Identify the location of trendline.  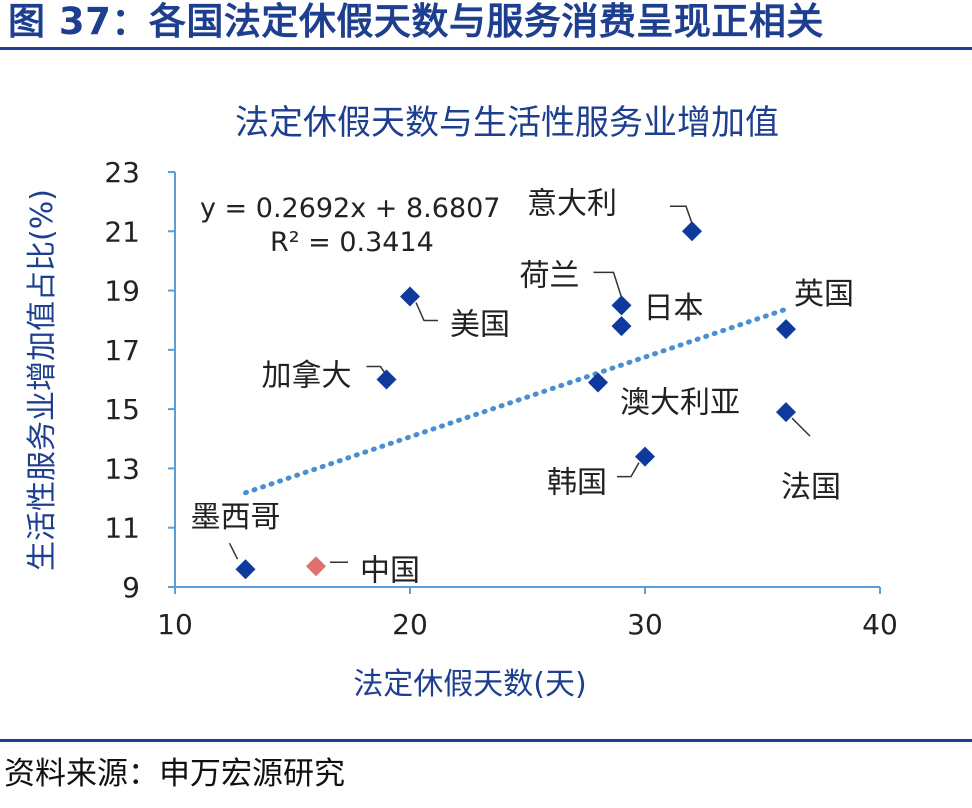
(516, 401).